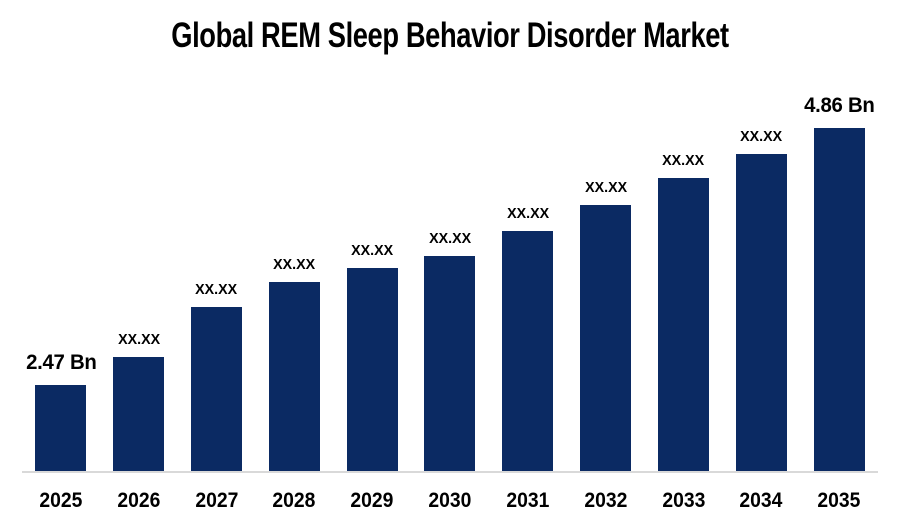 The image size is (900, 525). Describe the element at coordinates (372, 500) in the screenshot. I see `x-tick-2029: 2029` at that location.